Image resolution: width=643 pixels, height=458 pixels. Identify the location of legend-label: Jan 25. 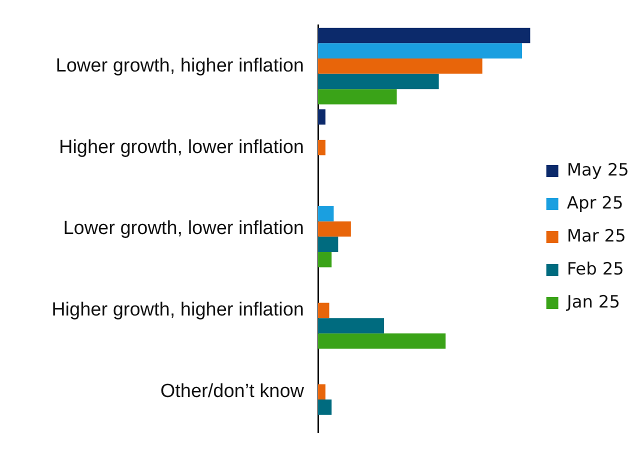
(593, 302).